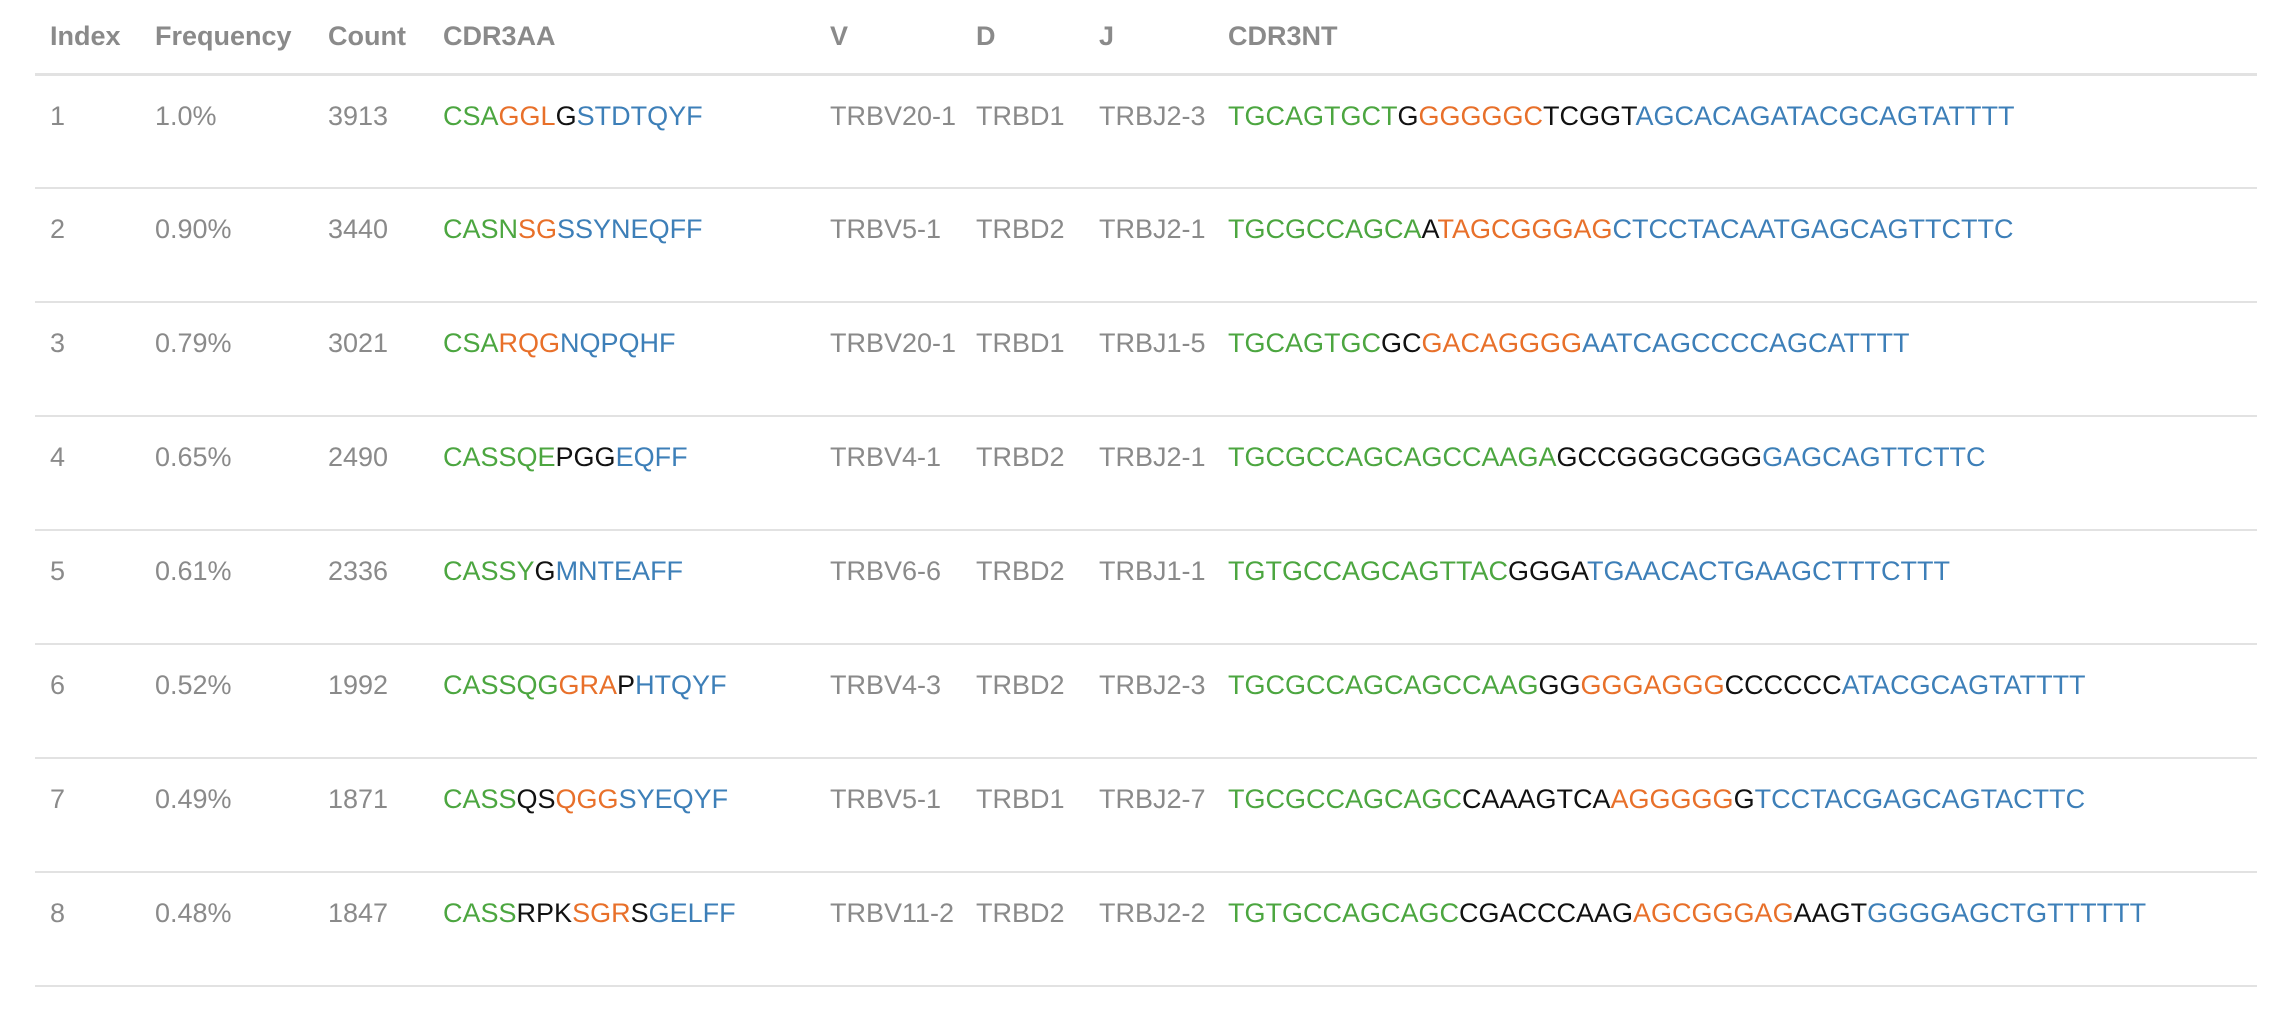 The height and width of the screenshot is (1014, 2290). What do you see at coordinates (888, 701) in the screenshot?
I see `cell-v-gene: TRBV4-3` at bounding box center [888, 701].